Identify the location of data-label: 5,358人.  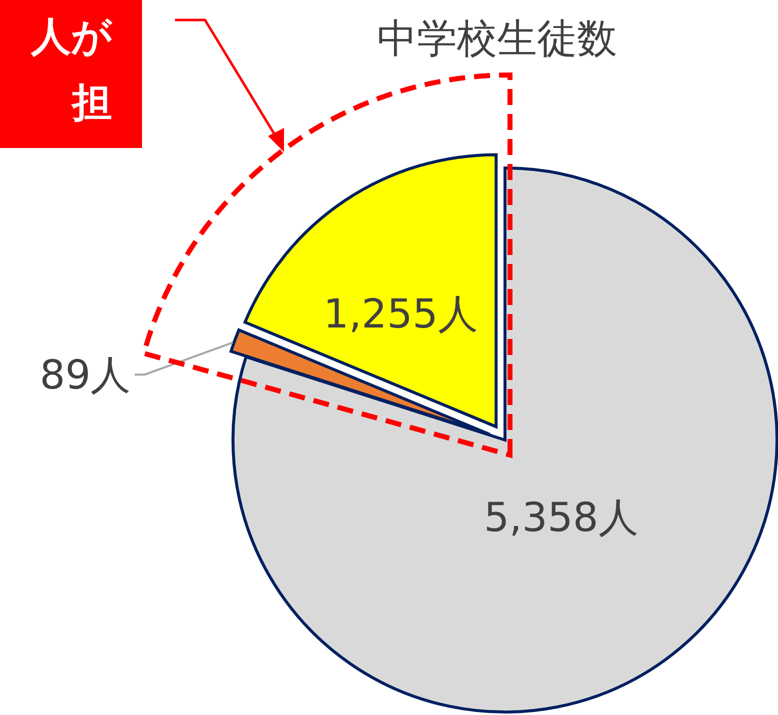
(561, 517).